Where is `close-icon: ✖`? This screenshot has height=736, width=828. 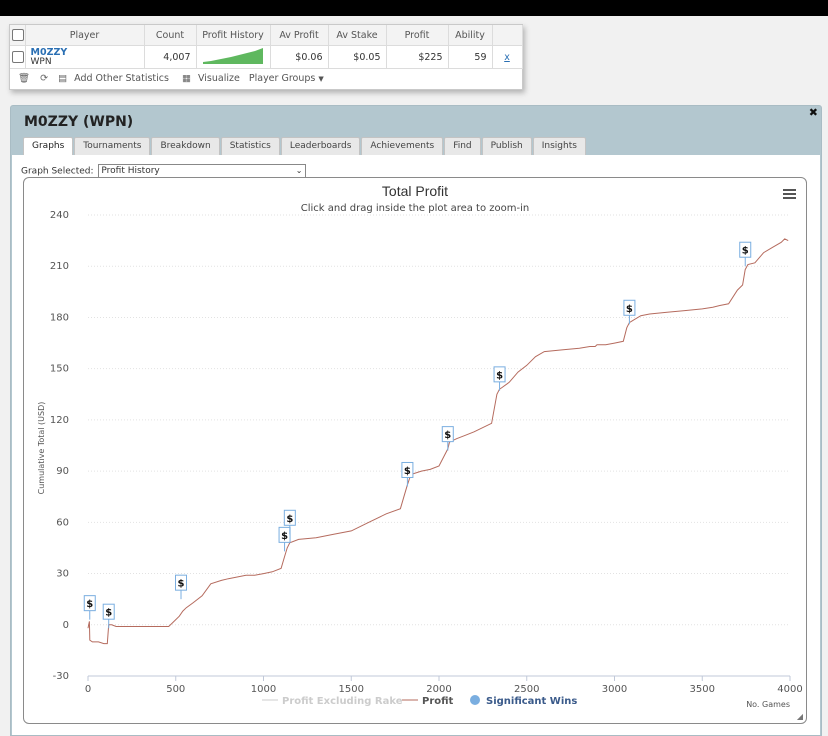 close-icon: ✖ is located at coordinates (813, 112).